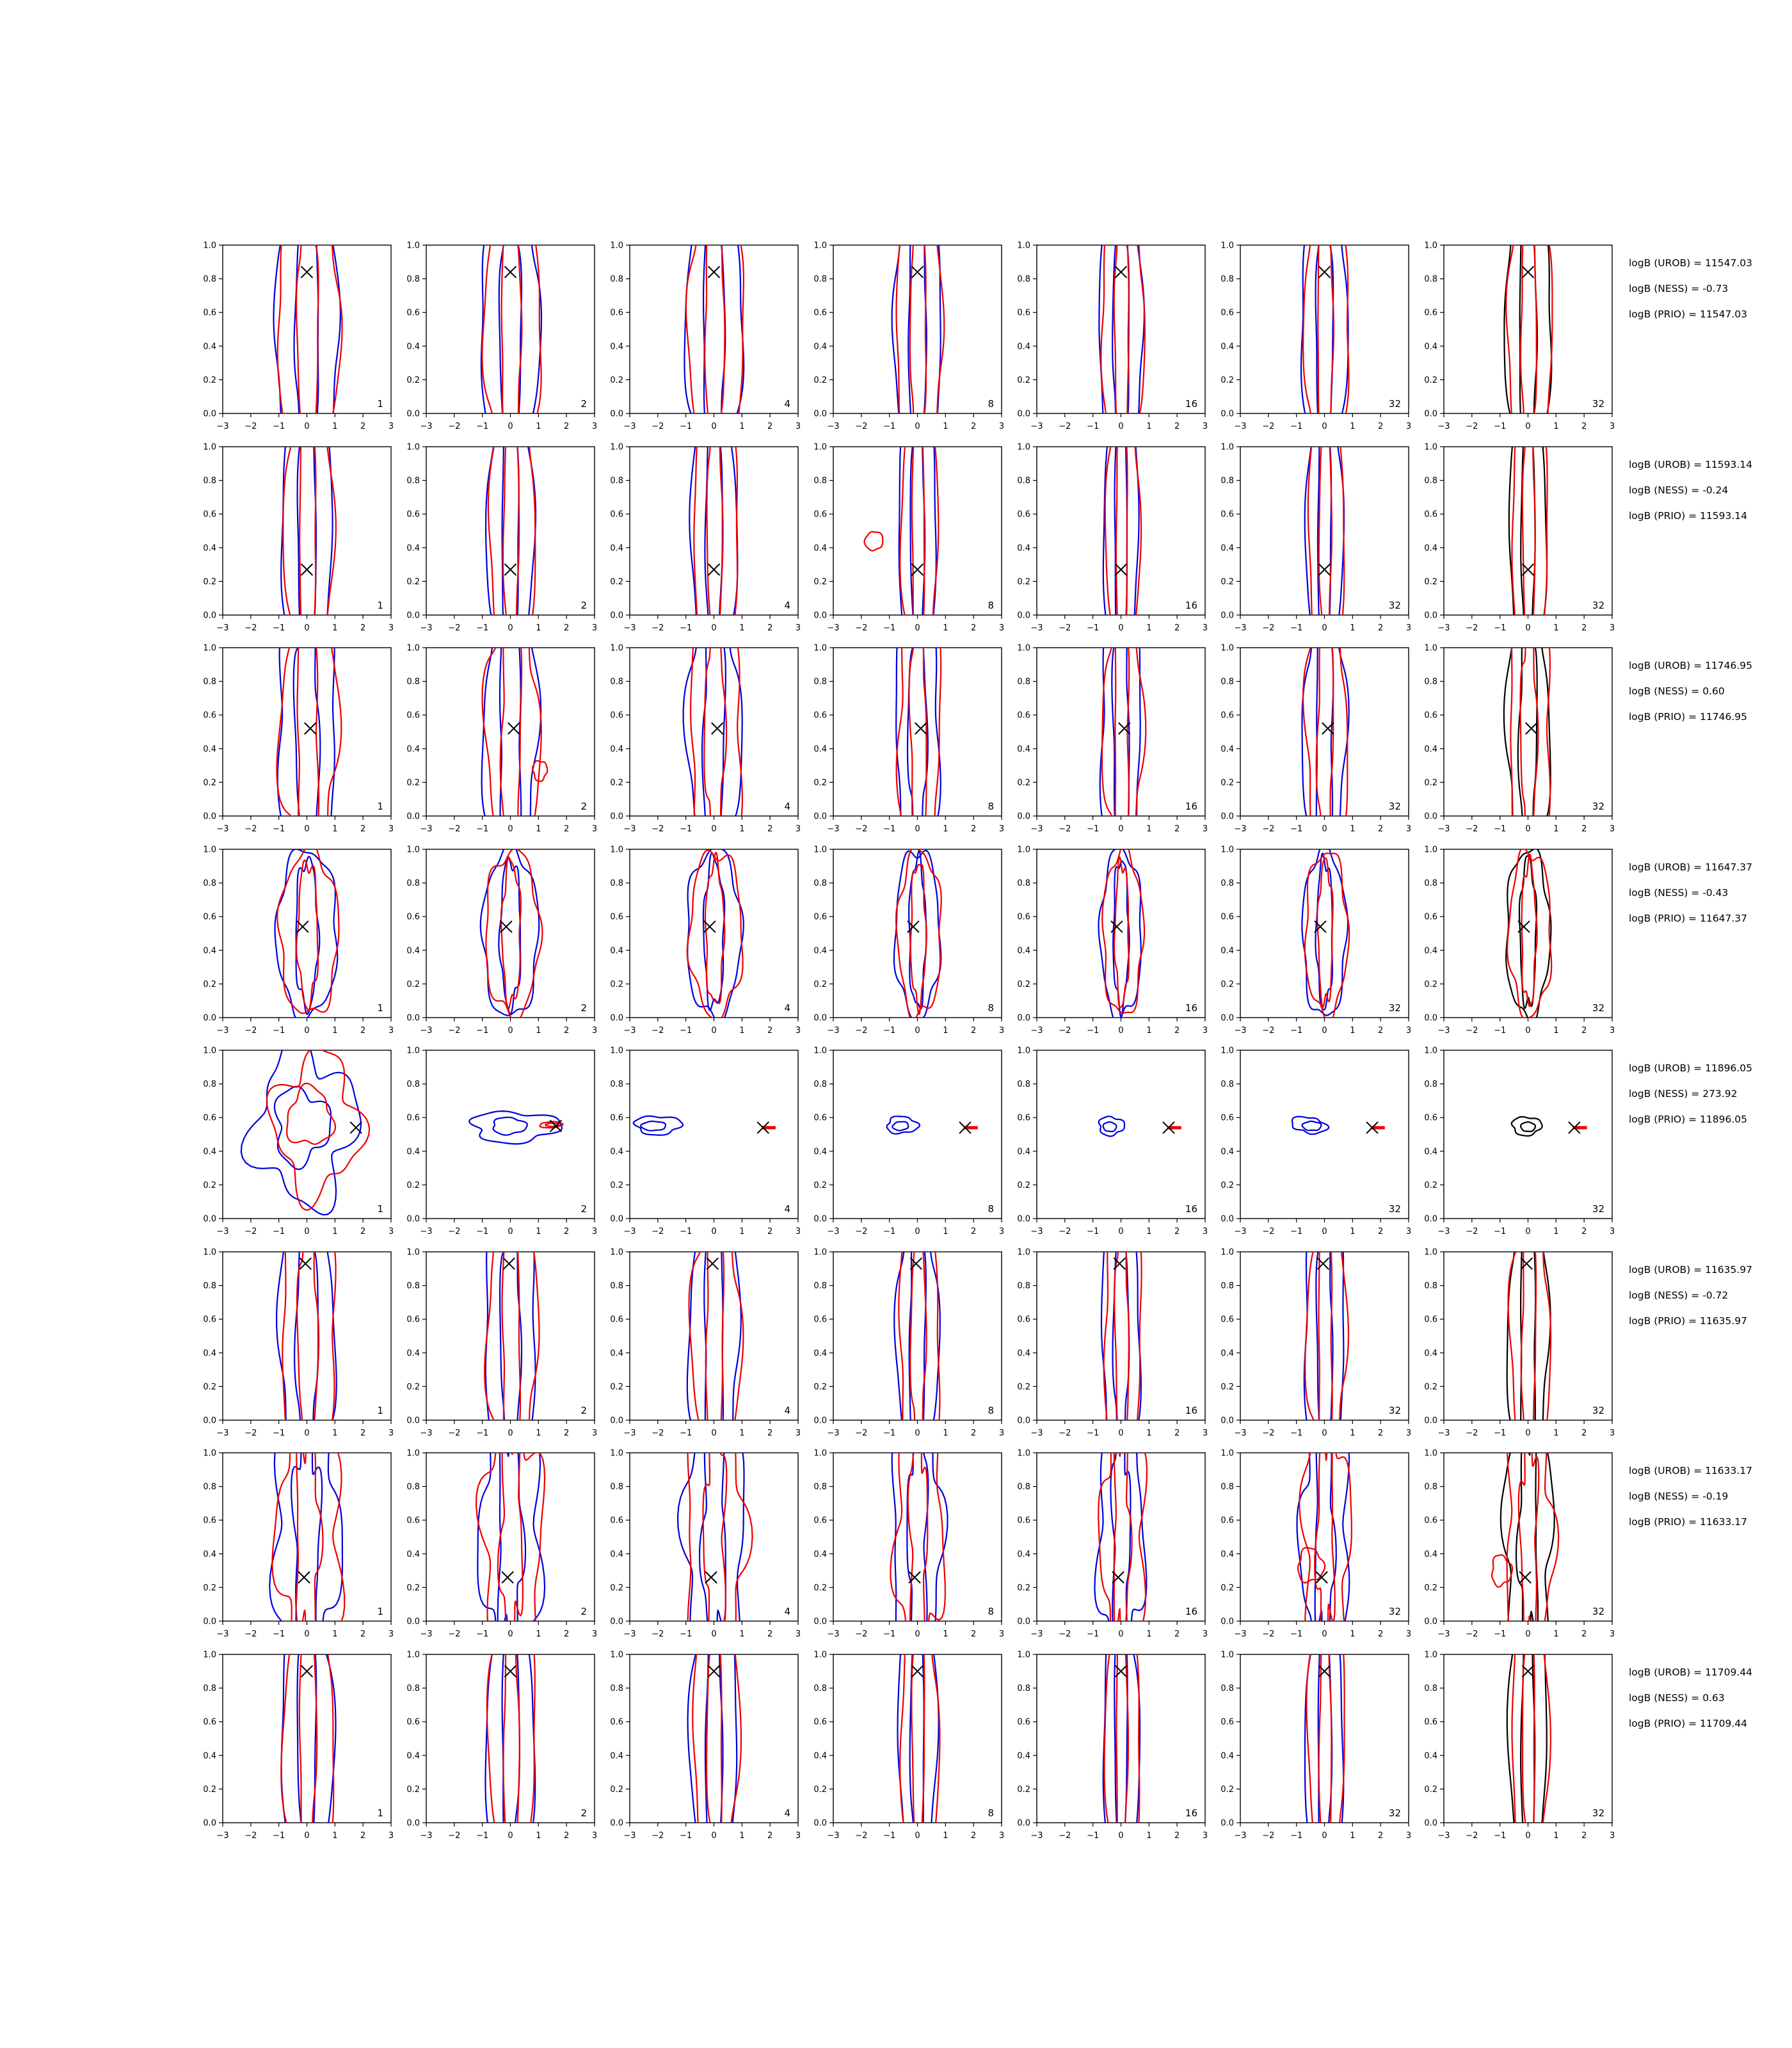 The width and height of the screenshot is (1792, 2048). Describe the element at coordinates (1191, 404) in the screenshot. I see `particle-count-label: 16` at that location.